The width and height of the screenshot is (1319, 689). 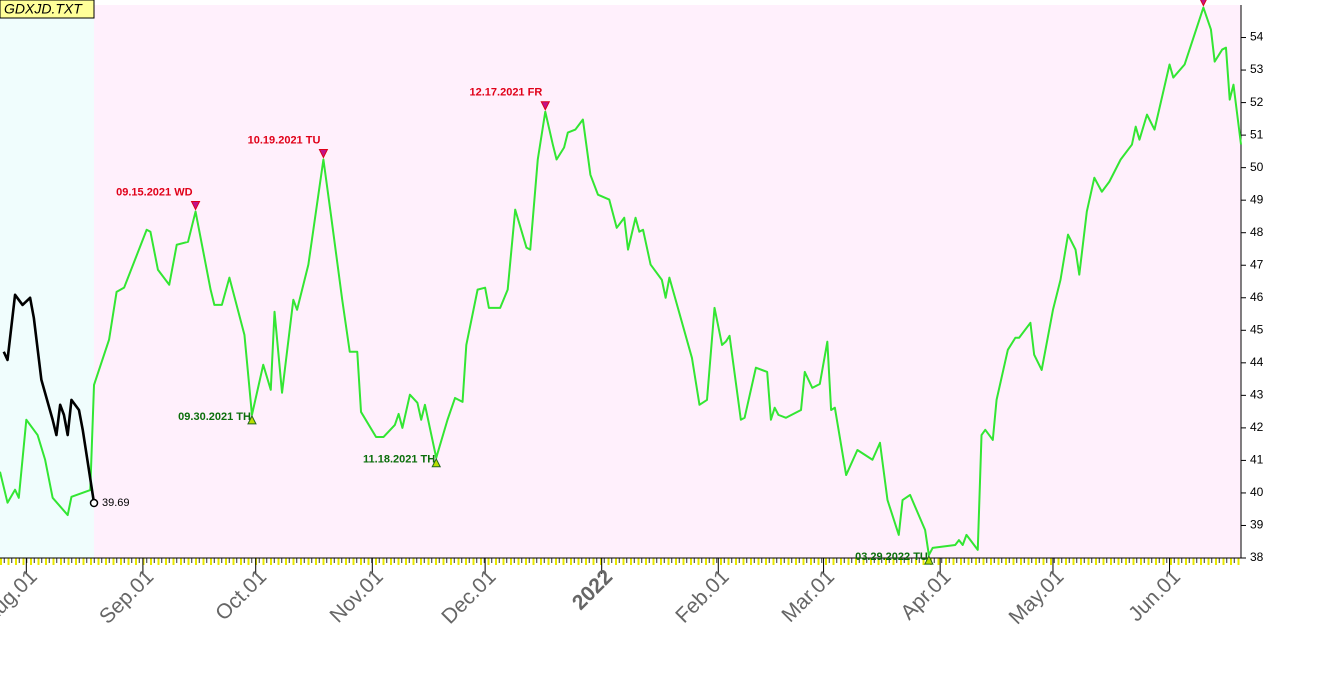 I want to click on y-tick-label: 53, so click(x=1257, y=69).